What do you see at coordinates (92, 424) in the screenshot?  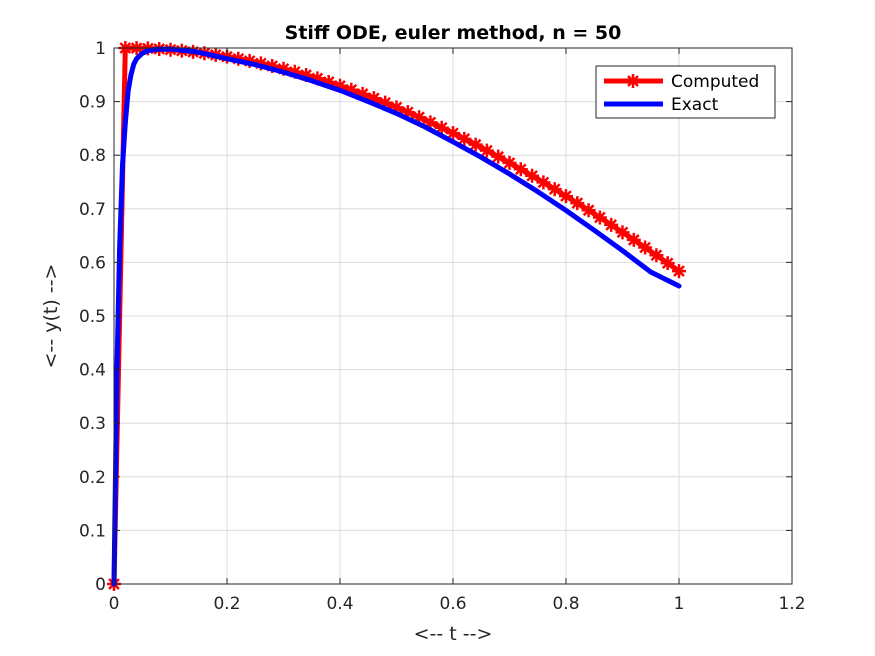 I see `y-tick-label: 0.3` at bounding box center [92, 424].